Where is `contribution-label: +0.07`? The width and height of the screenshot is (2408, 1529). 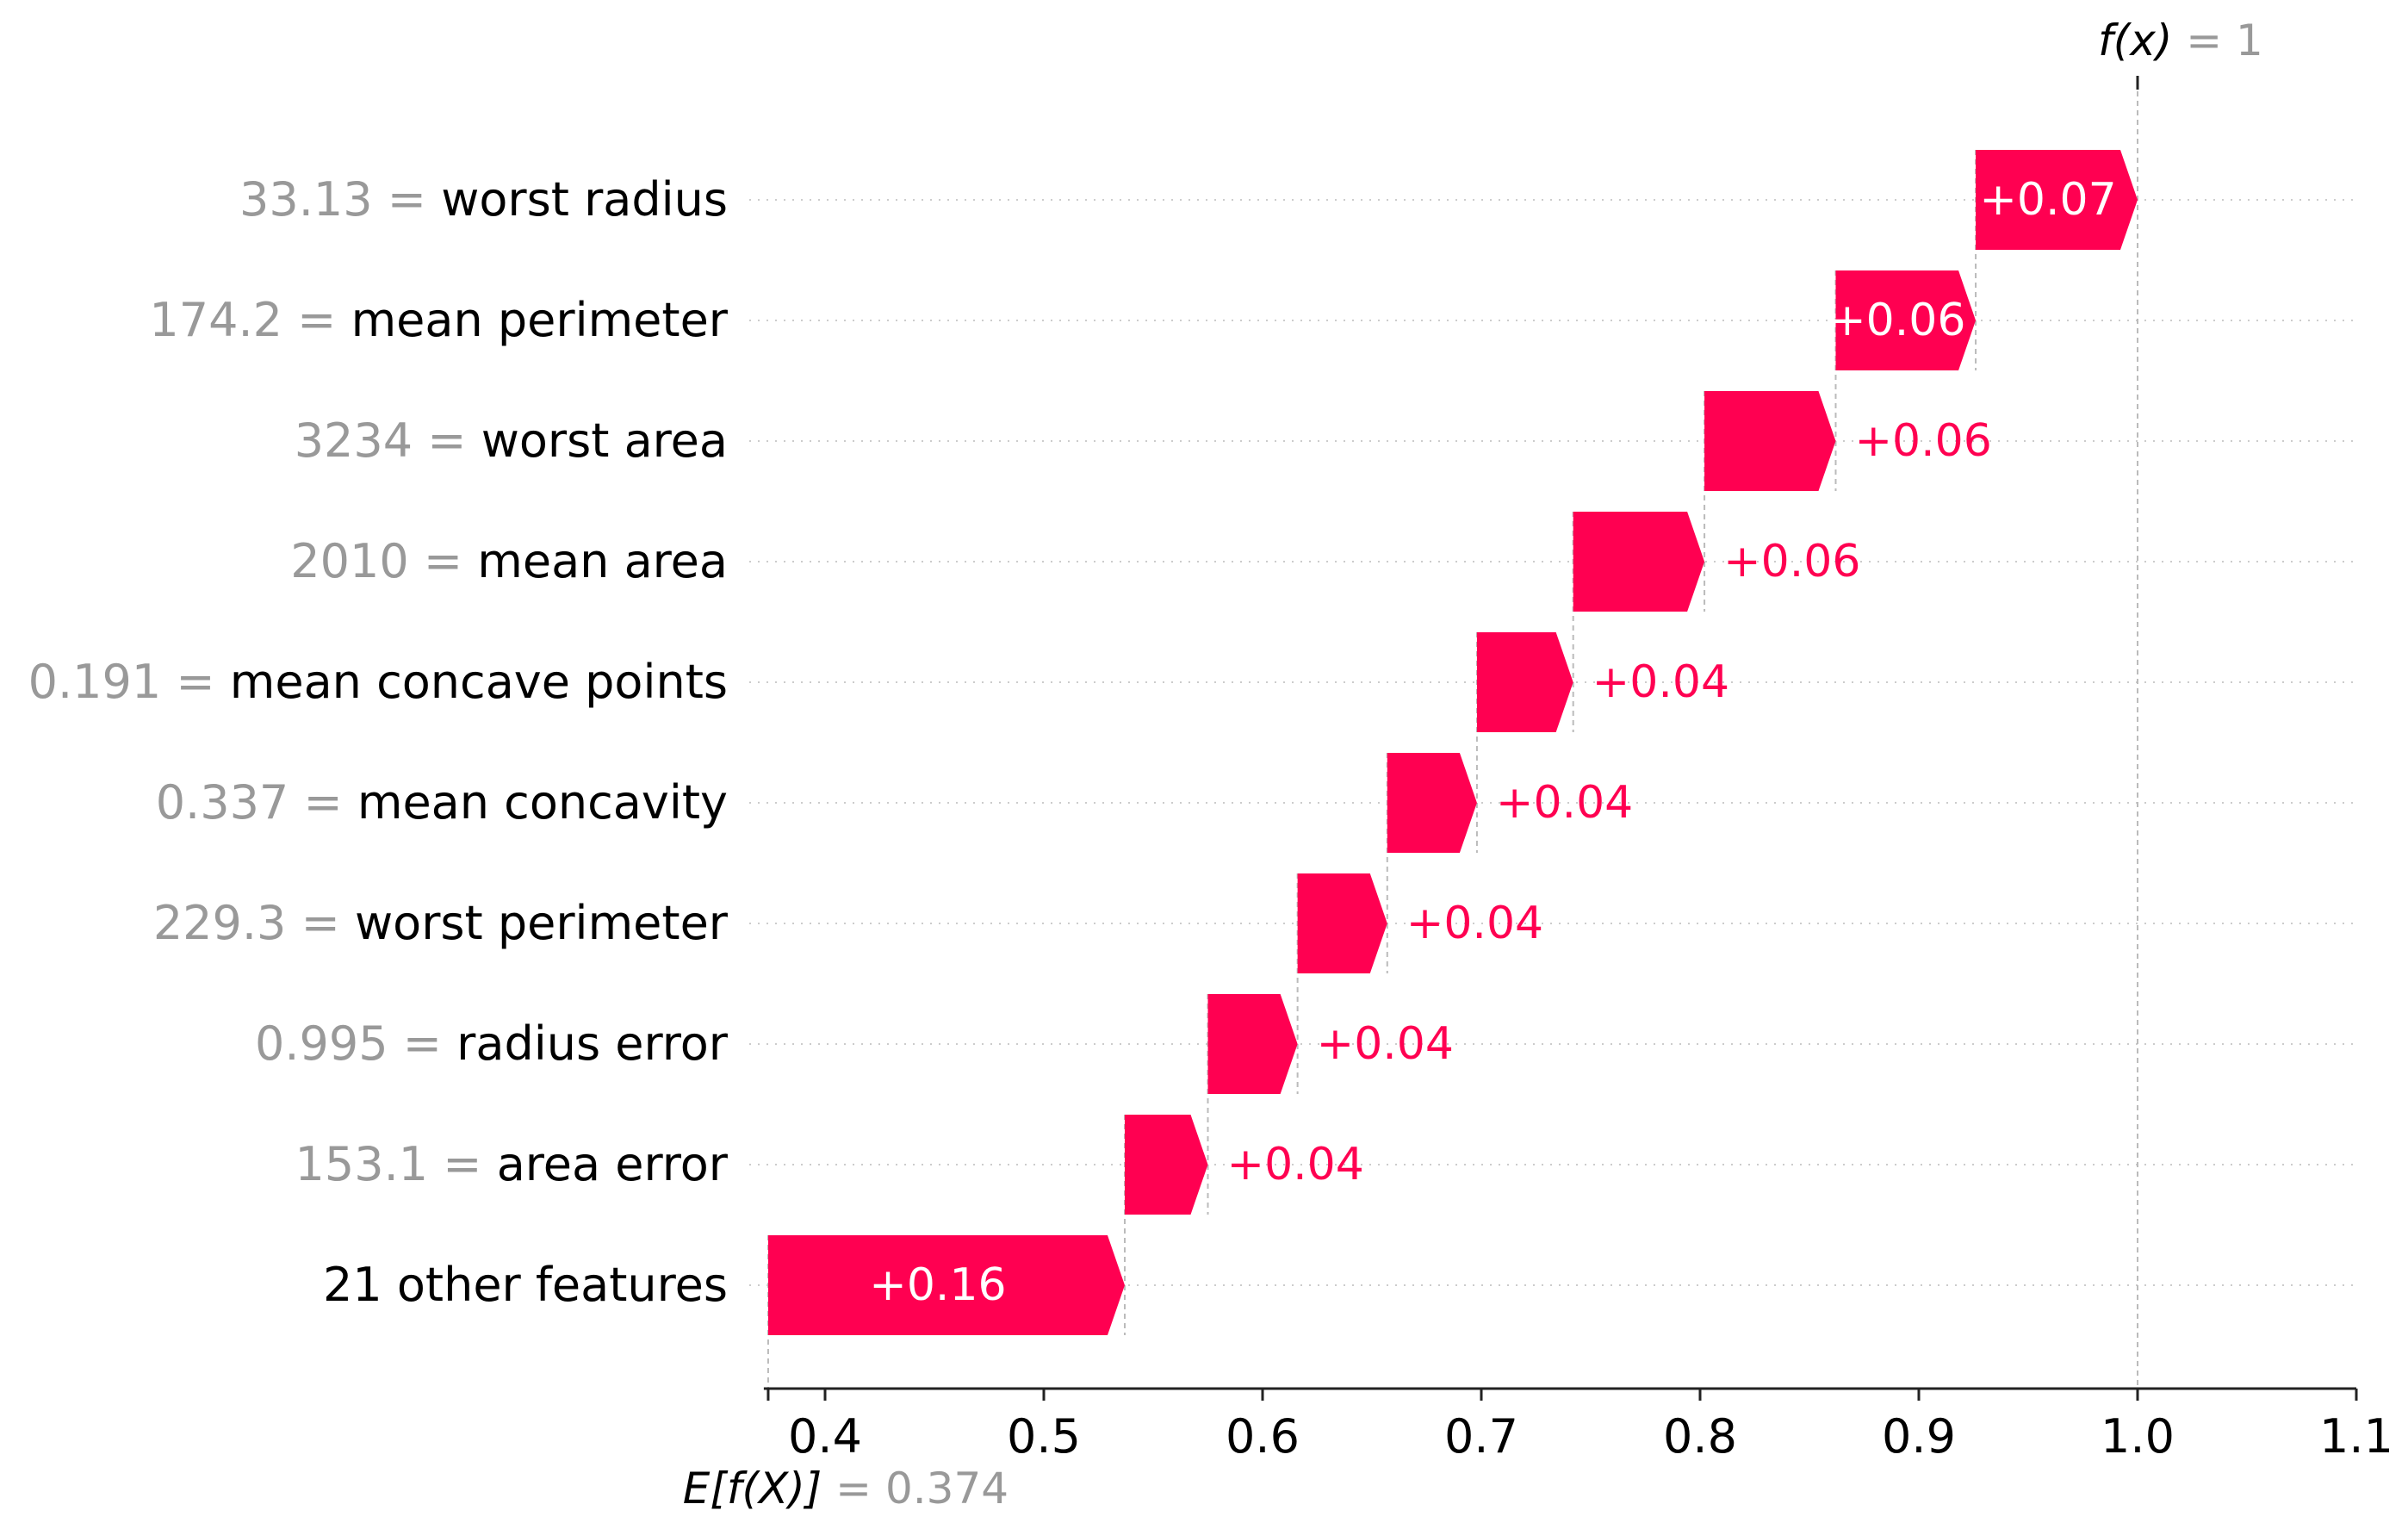
contribution-label: +0.07 is located at coordinates (2048, 200).